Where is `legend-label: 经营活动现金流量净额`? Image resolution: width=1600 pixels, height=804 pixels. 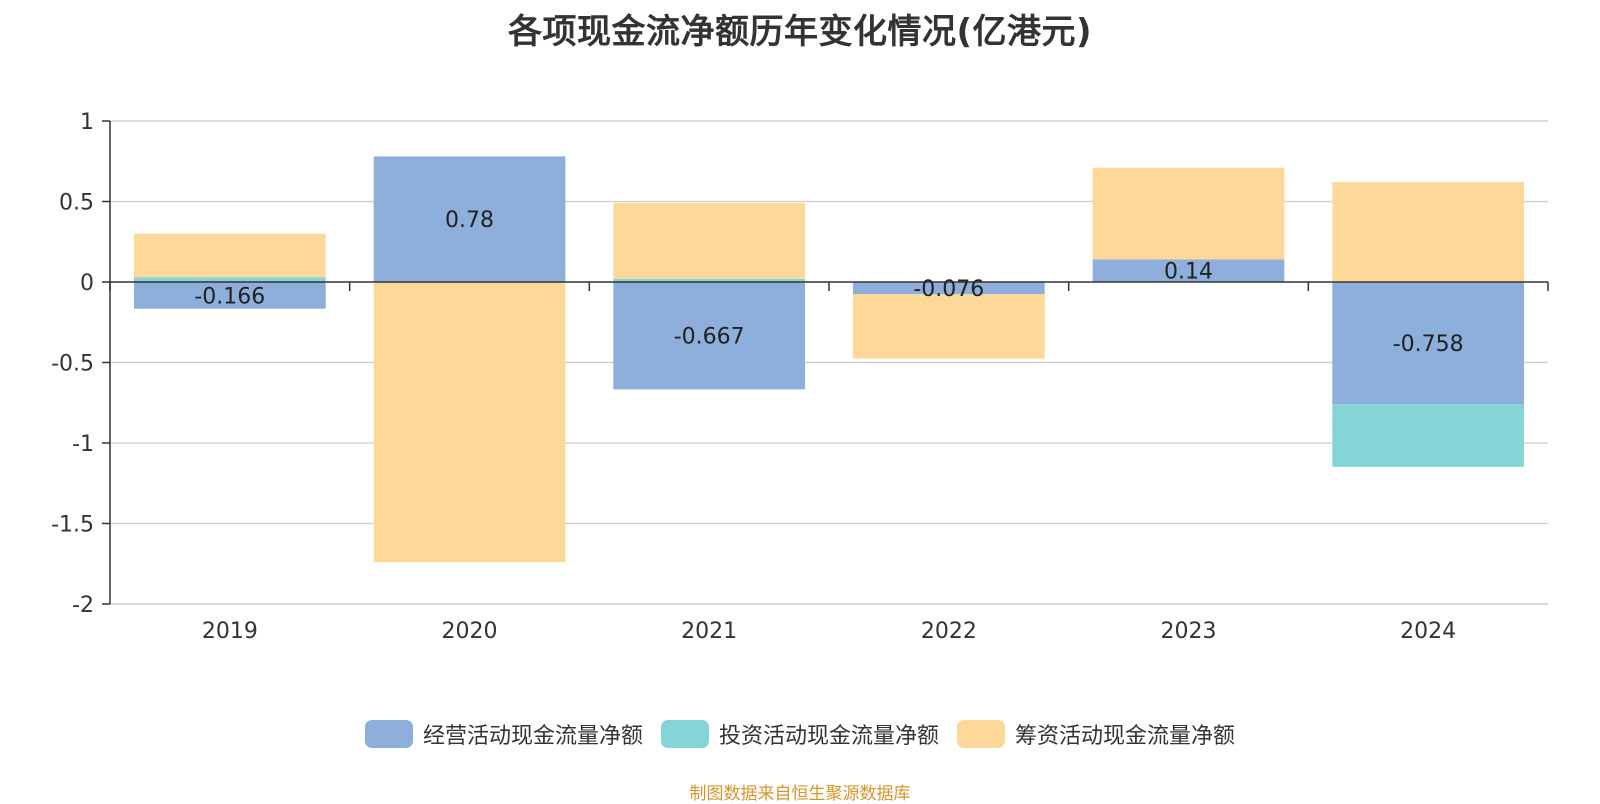 legend-label: 经营活动现金流量净额 is located at coordinates (532, 736).